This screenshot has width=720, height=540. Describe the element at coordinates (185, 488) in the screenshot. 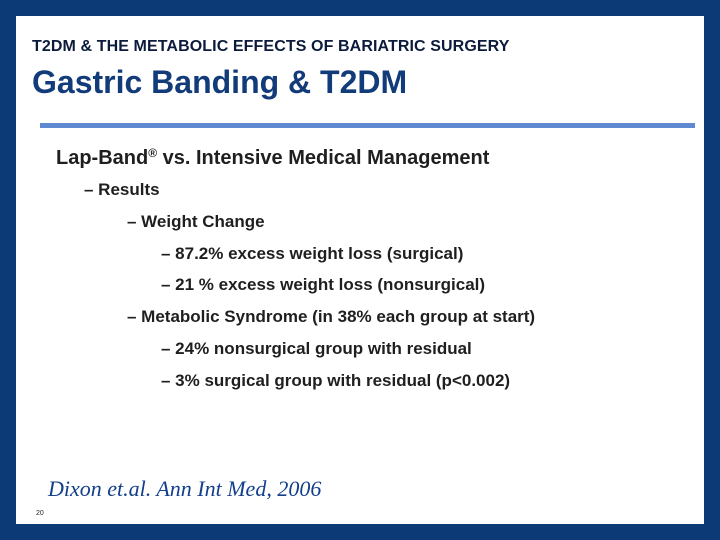

I see `citation: Dixon et.al. Ann Int Med, 2006` at that location.